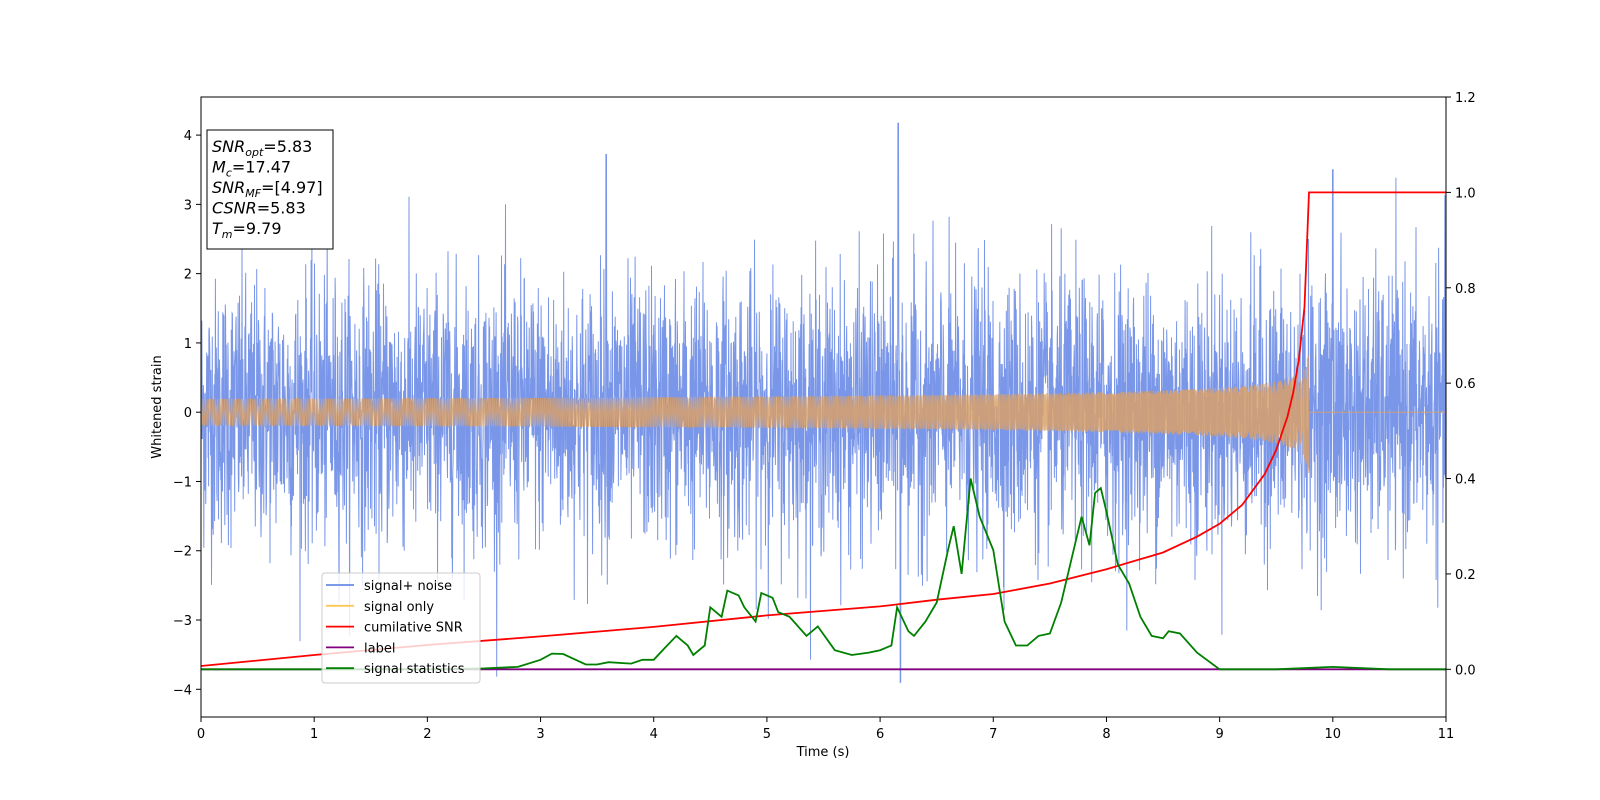 The height and width of the screenshot is (800, 1600). What do you see at coordinates (1465, 670) in the screenshot?
I see `y-right-tick-label: 0.0` at bounding box center [1465, 670].